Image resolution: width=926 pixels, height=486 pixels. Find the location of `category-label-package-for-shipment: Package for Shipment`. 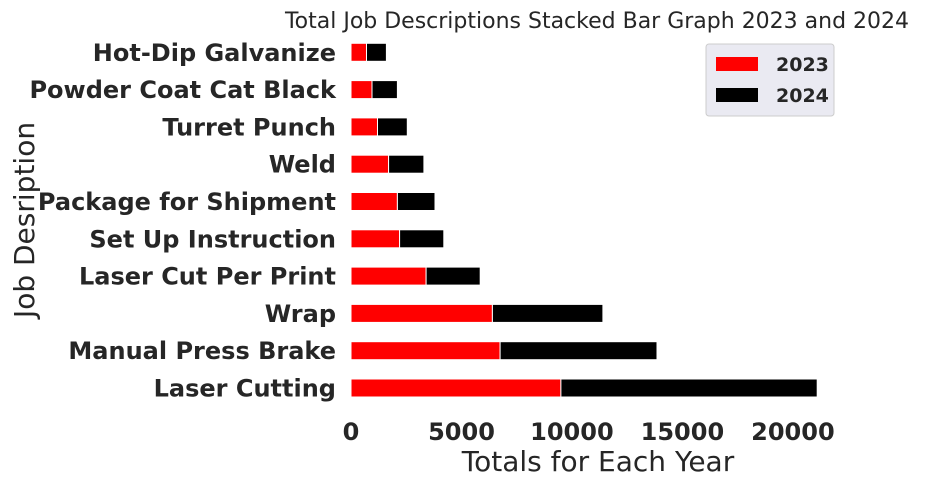

category-label-package-for-shipment: Package for Shipment is located at coordinates (187, 202).